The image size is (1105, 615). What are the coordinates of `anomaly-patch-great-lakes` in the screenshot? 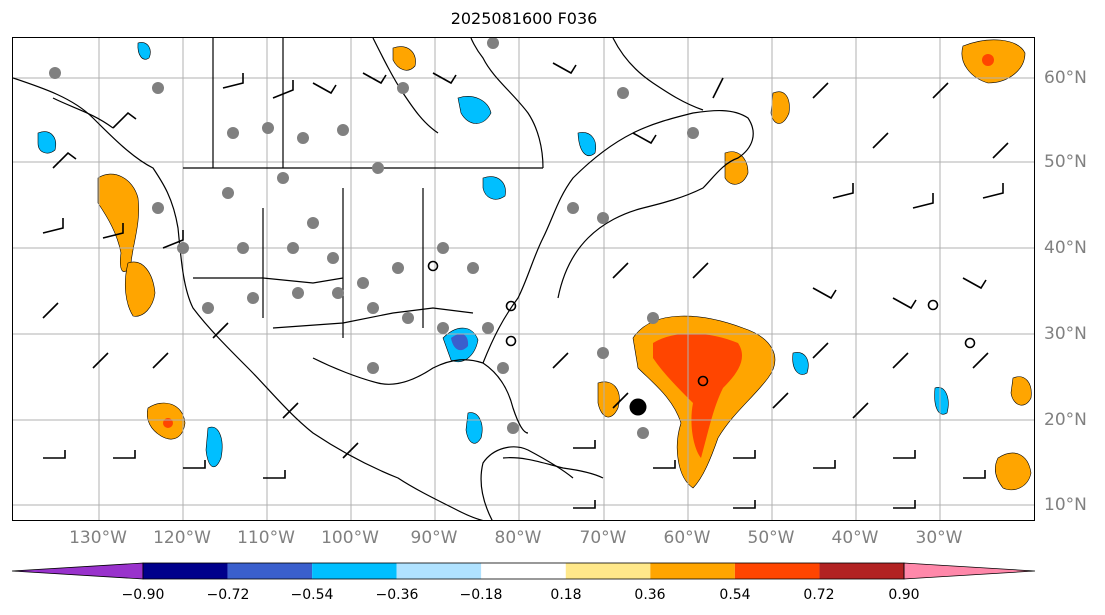 It's located at (494, 188).